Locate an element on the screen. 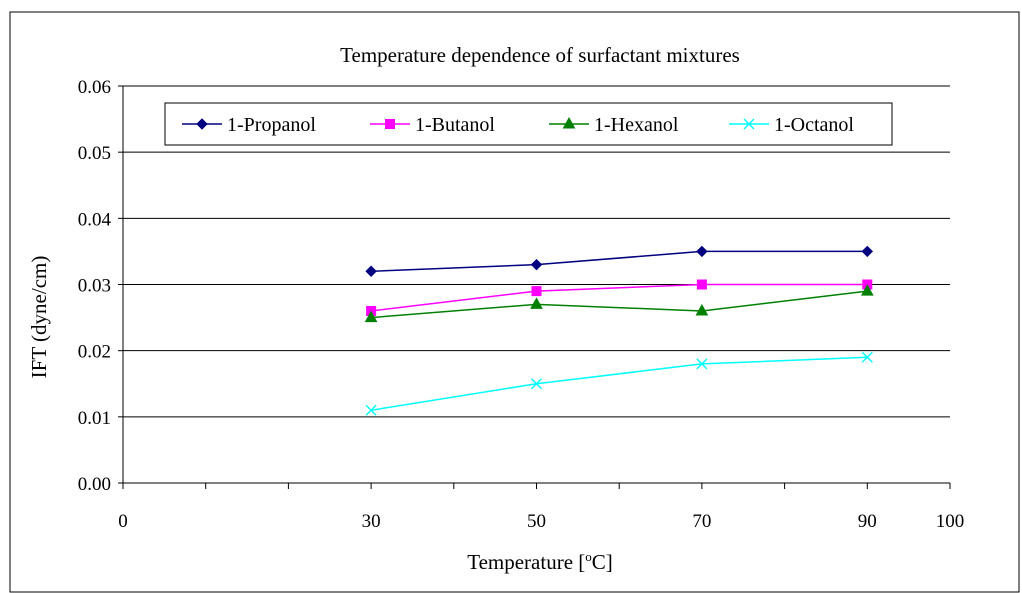 This screenshot has height=593, width=1022. x-tick-label: 0 is located at coordinates (123, 521).